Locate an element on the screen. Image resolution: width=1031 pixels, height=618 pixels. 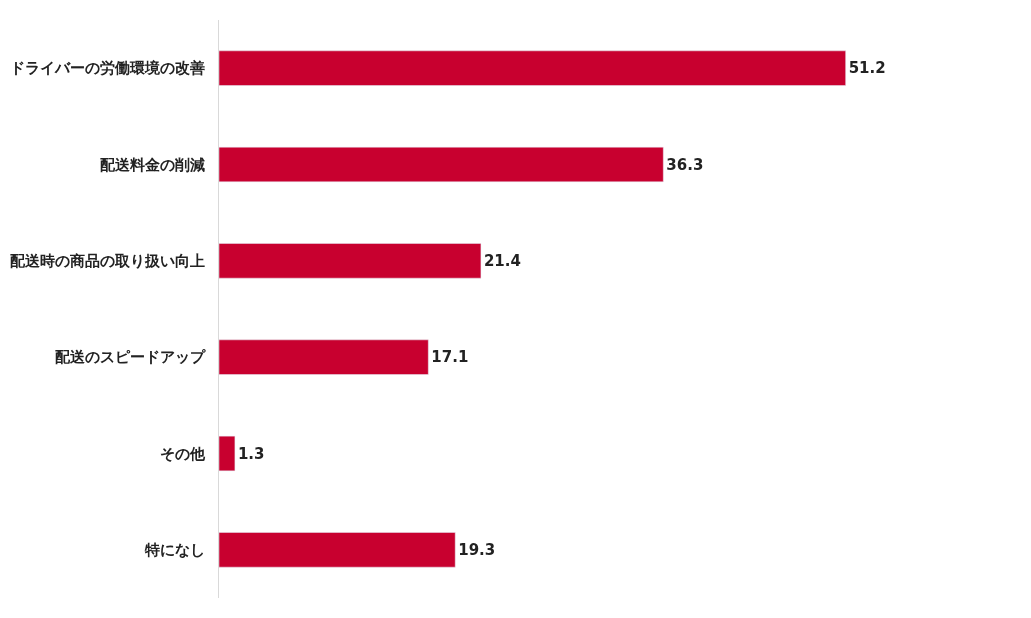
data-label: 17.1 is located at coordinates (450, 357).